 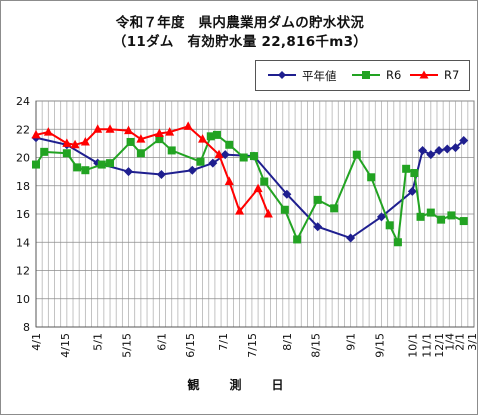 I want to click on y-tick-label: 10, so click(x=23, y=299).